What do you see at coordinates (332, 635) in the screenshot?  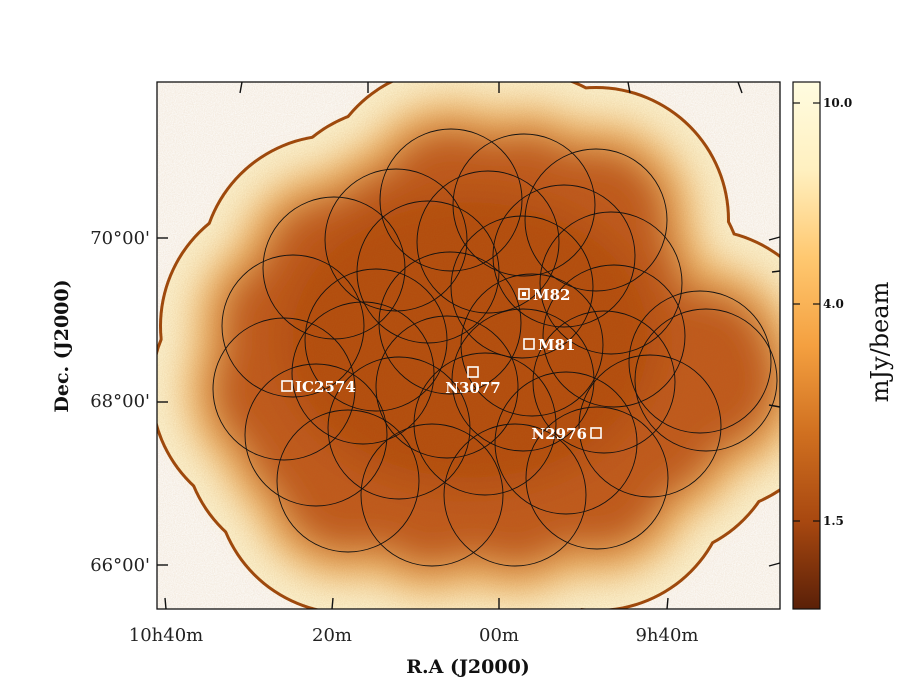 I see `x-tick-label: 20m` at bounding box center [332, 635].